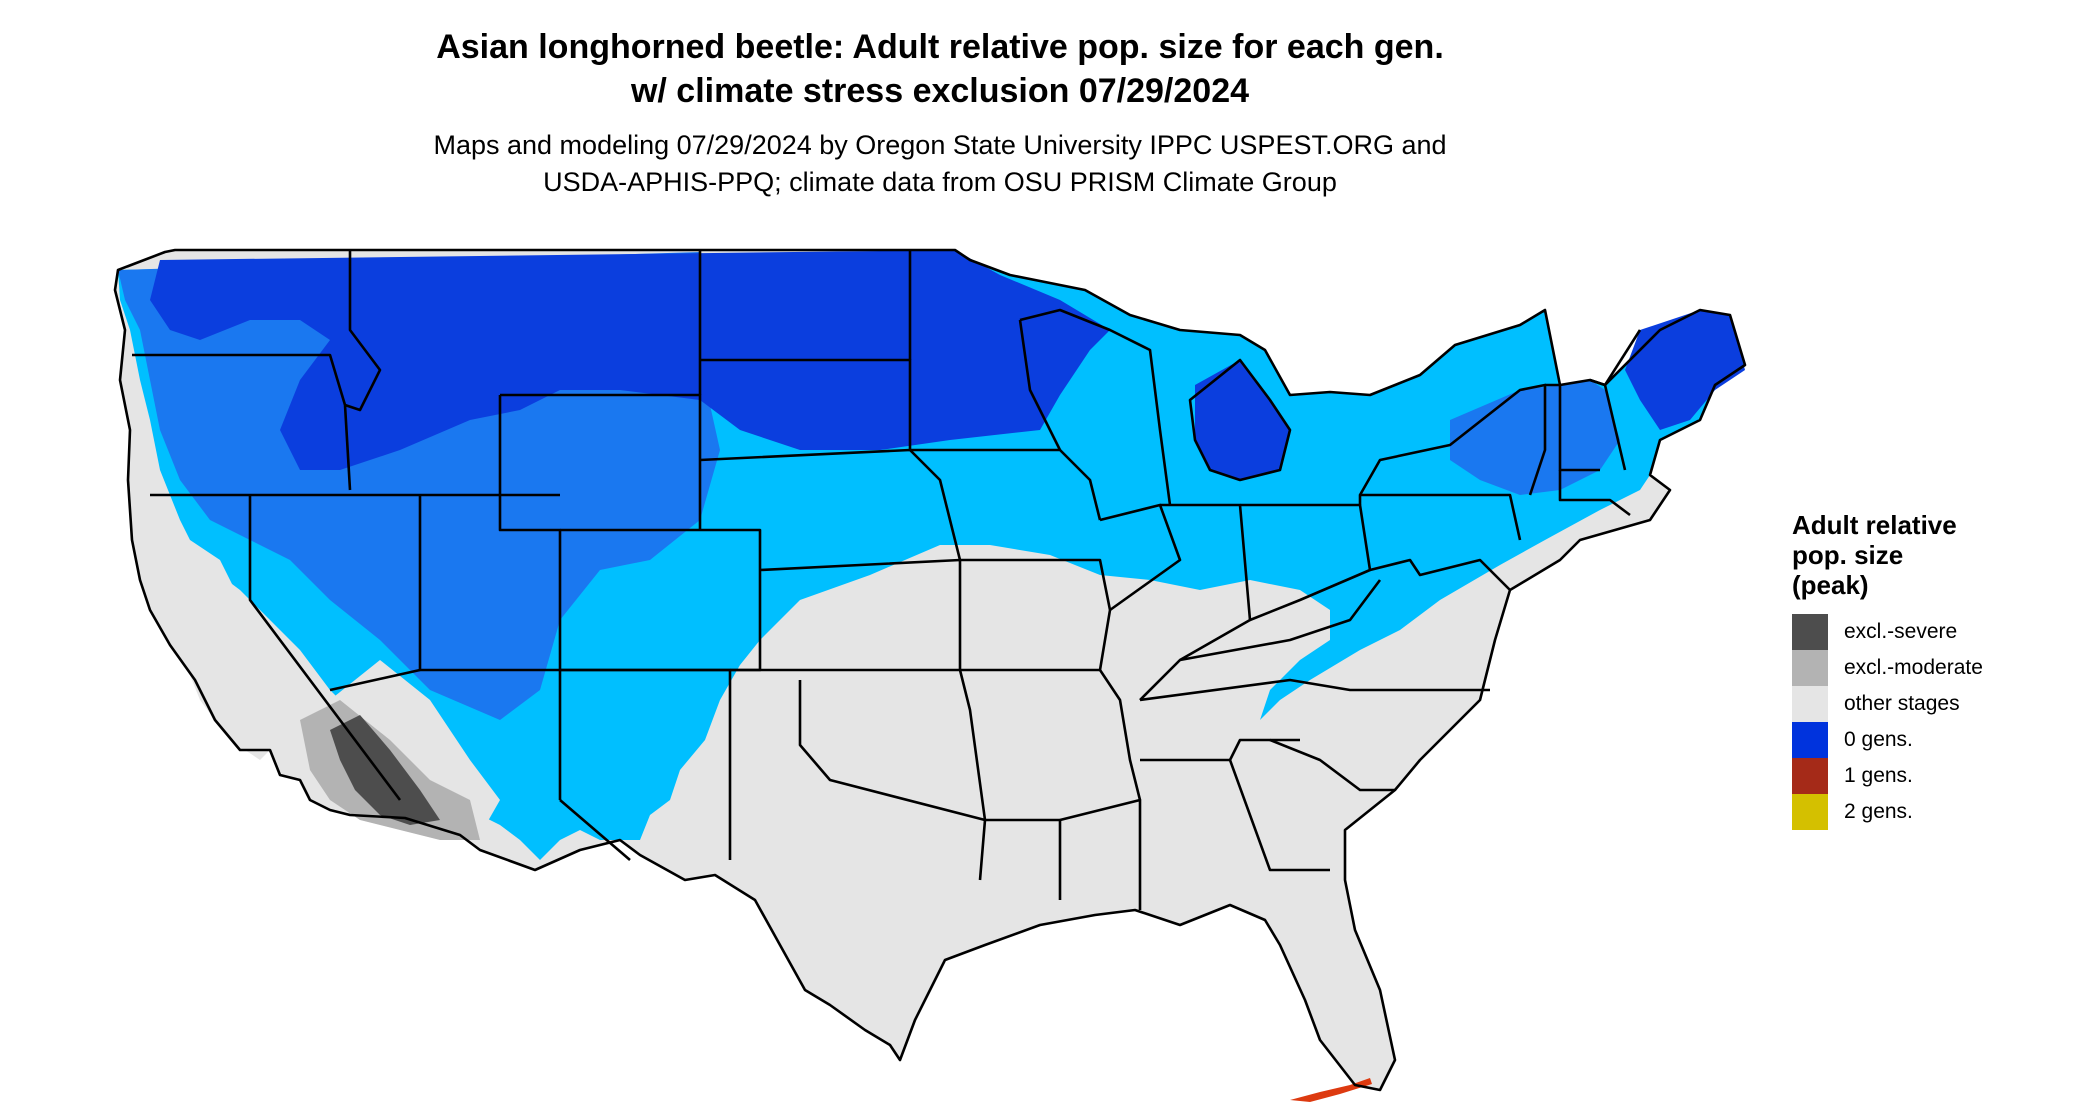  Describe the element at coordinates (1878, 811) in the screenshot. I see `legend-label: 2 gens.` at that location.